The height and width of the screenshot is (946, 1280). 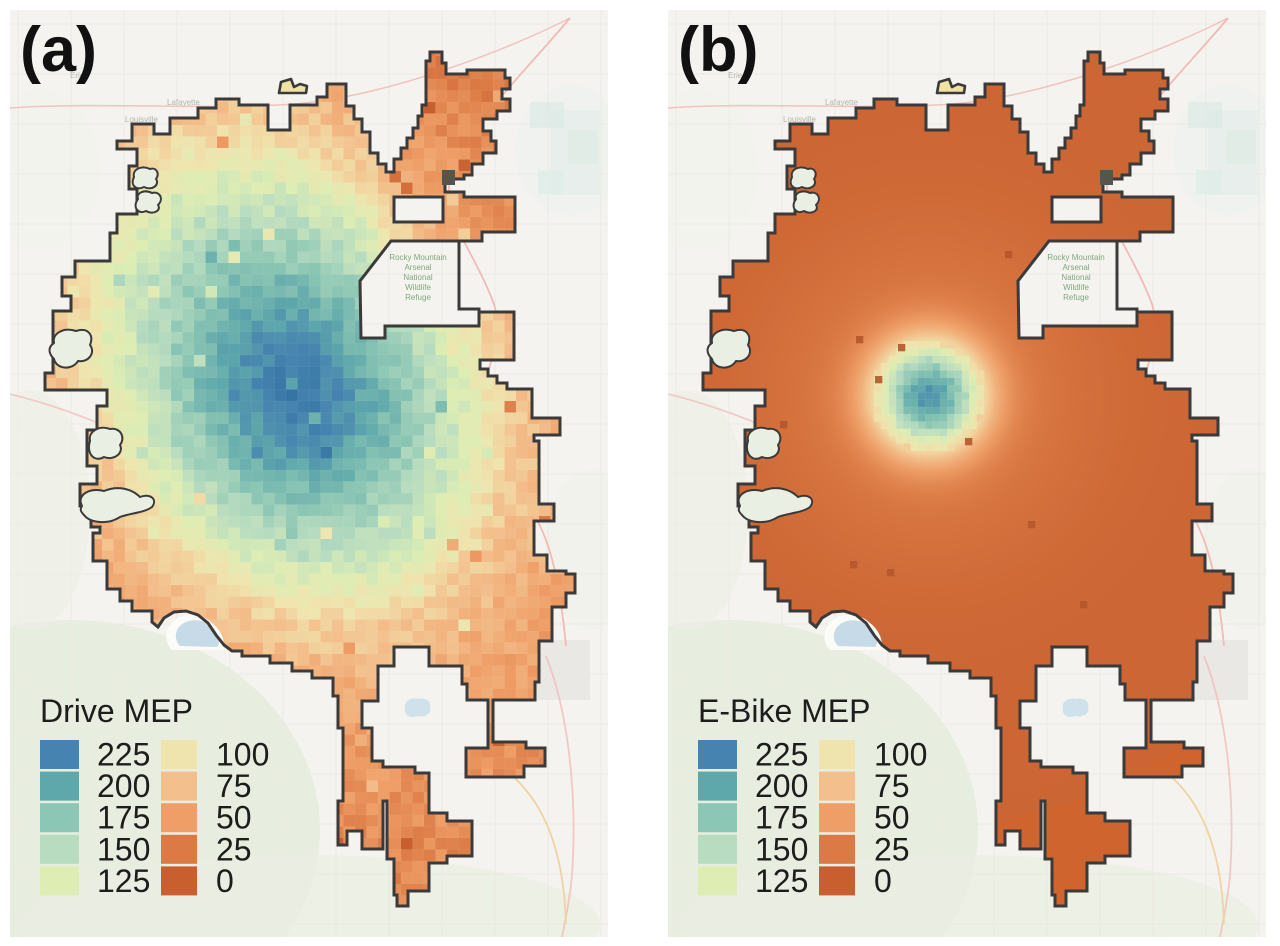 I want to click on svg-text: (a), so click(x=58, y=50).